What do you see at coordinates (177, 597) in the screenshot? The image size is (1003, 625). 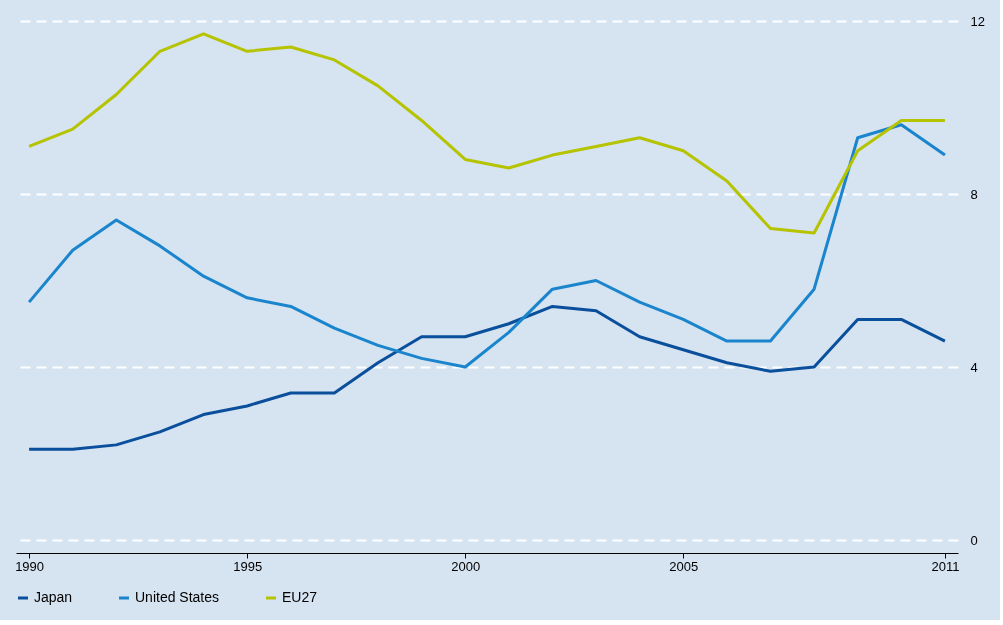 I see `legend-label: United States` at bounding box center [177, 597].